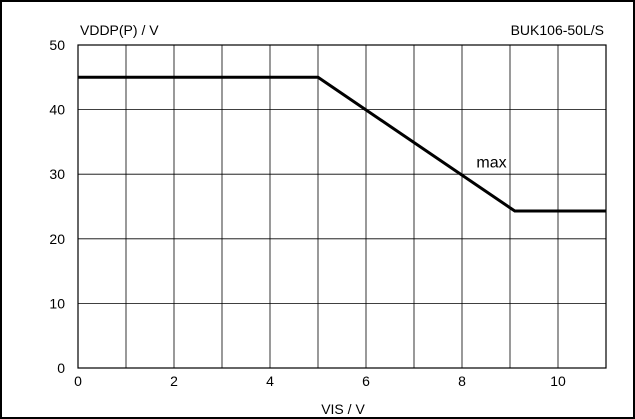 This screenshot has width=635, height=419. Describe the element at coordinates (119, 30) in the screenshot. I see `y-axis-label: VDDP(P) / V` at that location.